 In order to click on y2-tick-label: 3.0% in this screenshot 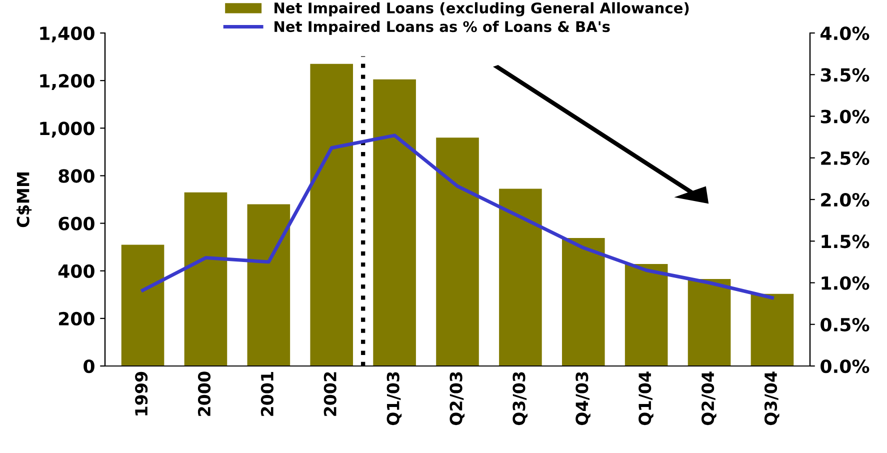, I will do `click(845, 117)`.